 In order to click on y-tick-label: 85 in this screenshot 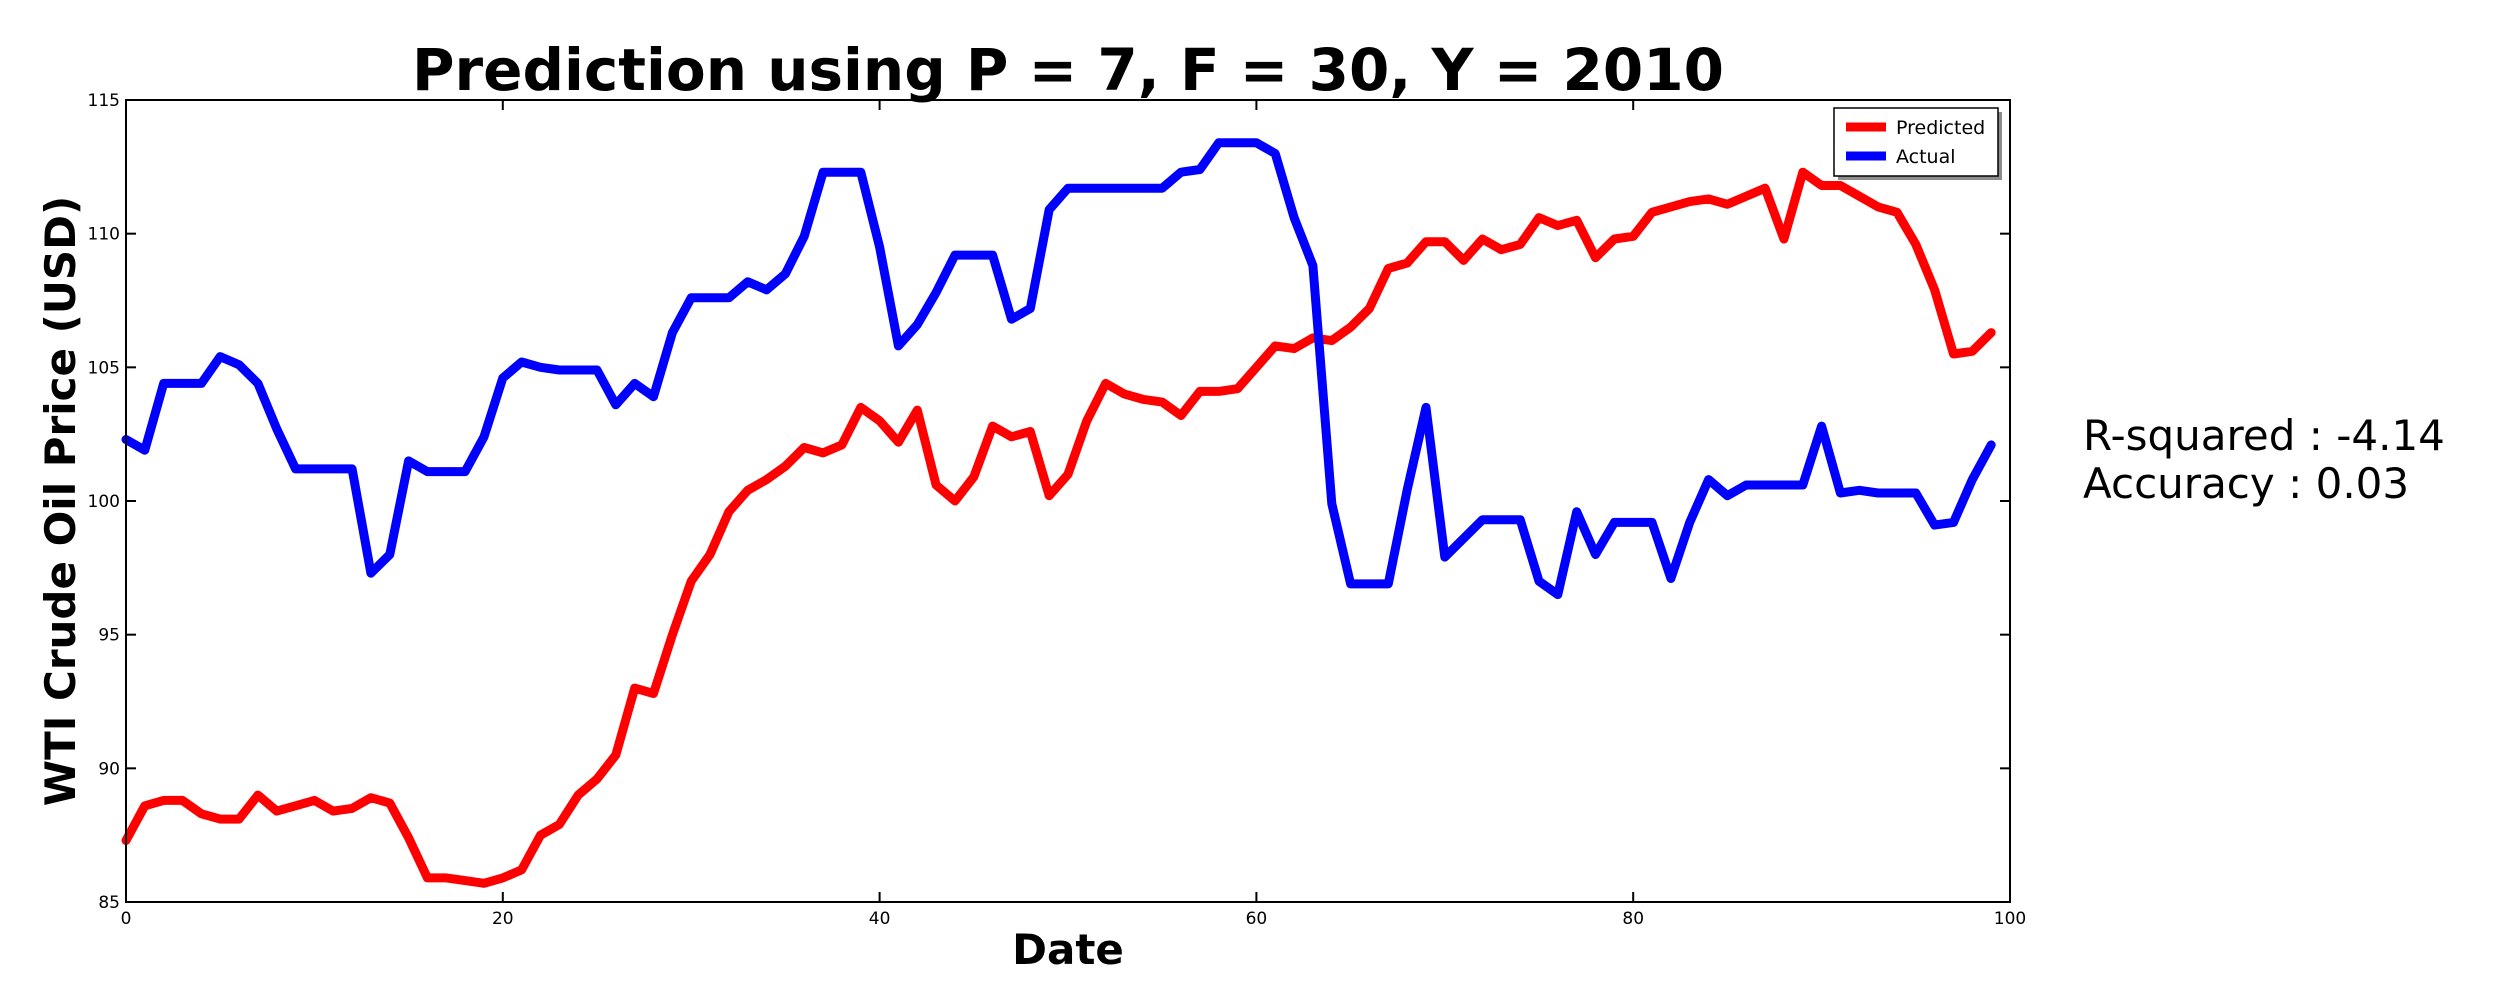, I will do `click(109, 903)`.